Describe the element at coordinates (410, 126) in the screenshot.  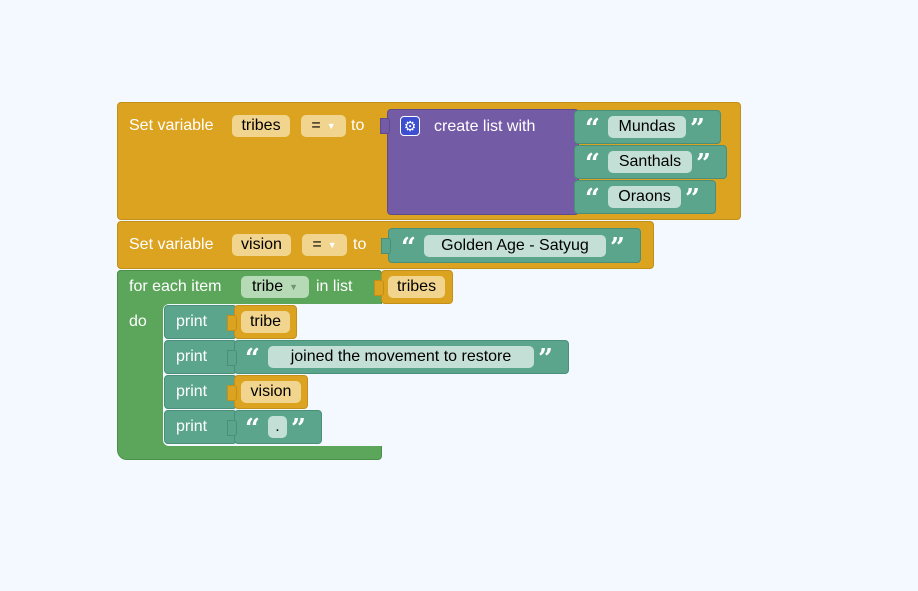
I see `gear-icon: ⚙` at that location.